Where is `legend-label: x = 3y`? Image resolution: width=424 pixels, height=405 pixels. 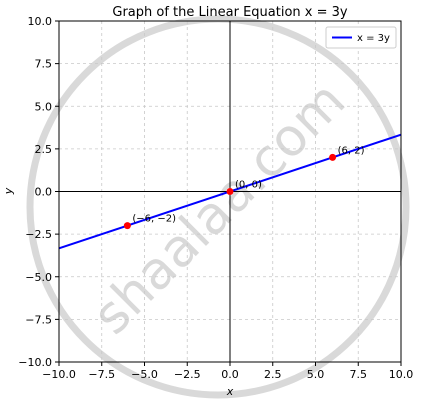
legend-label: x = 3y is located at coordinates (373, 38).